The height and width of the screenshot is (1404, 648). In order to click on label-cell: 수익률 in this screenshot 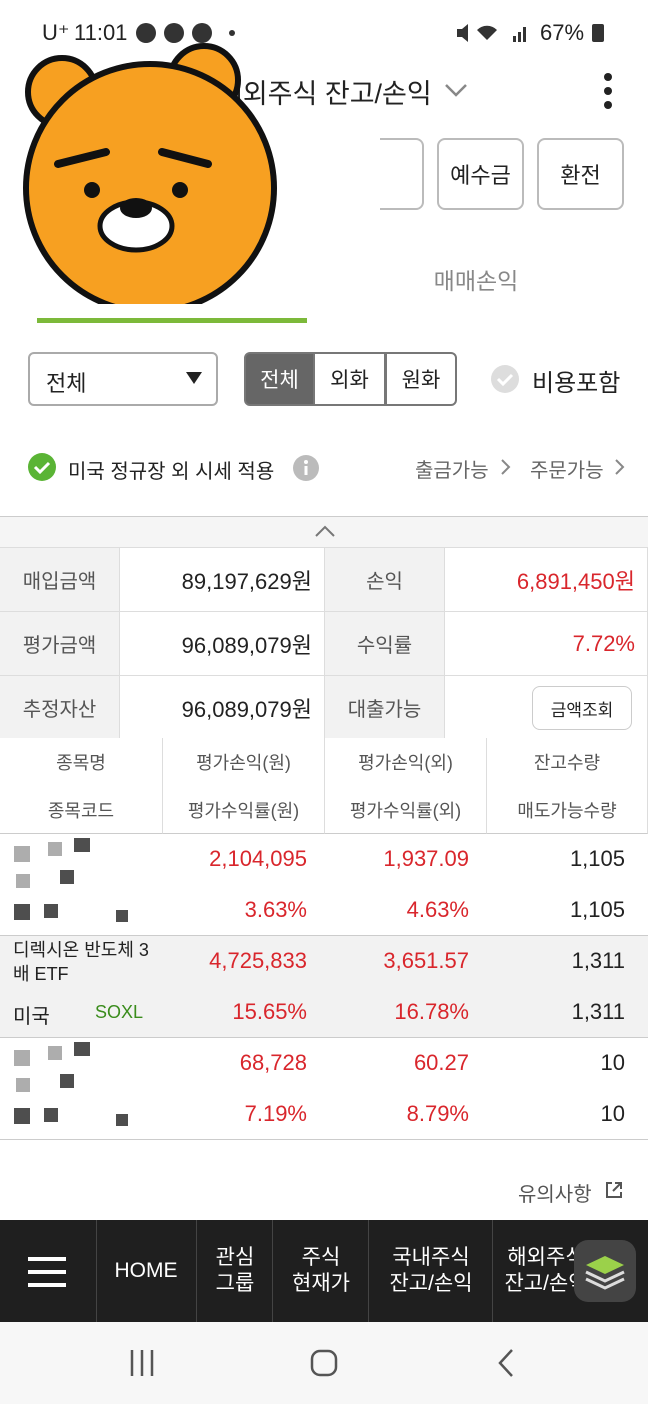, I will do `click(385, 644)`.